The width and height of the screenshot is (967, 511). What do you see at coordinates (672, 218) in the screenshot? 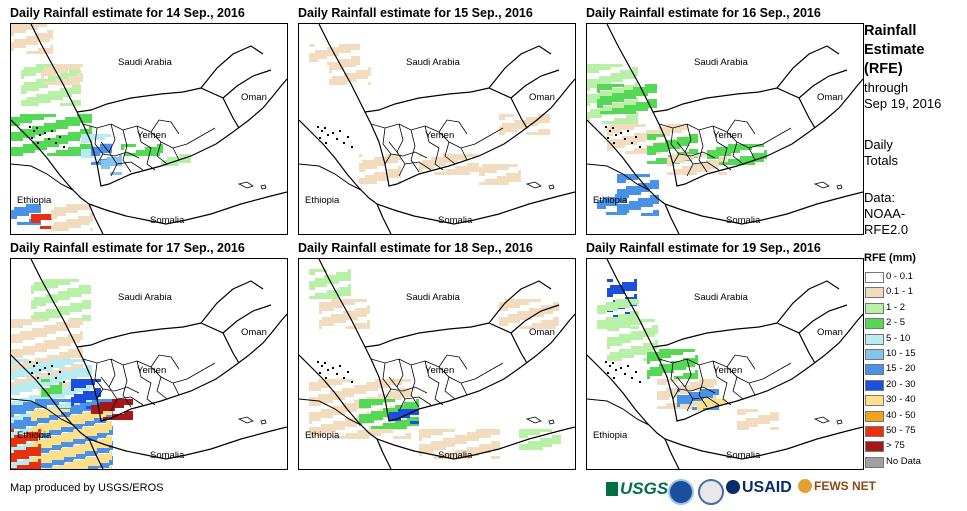
I see `somalia-coast` at bounding box center [672, 218].